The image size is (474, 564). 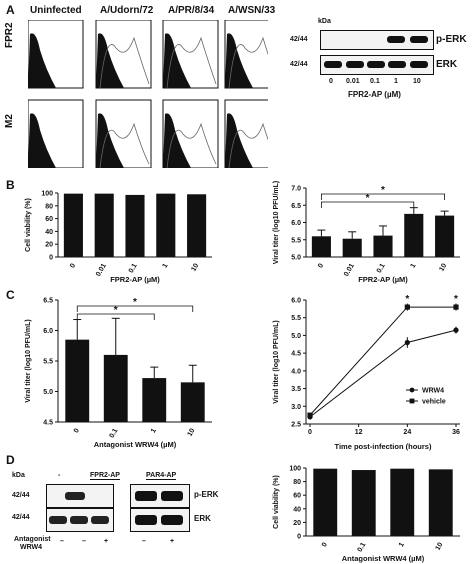 I want to click on y-tick-label: 4.5, so click(x=296, y=354).